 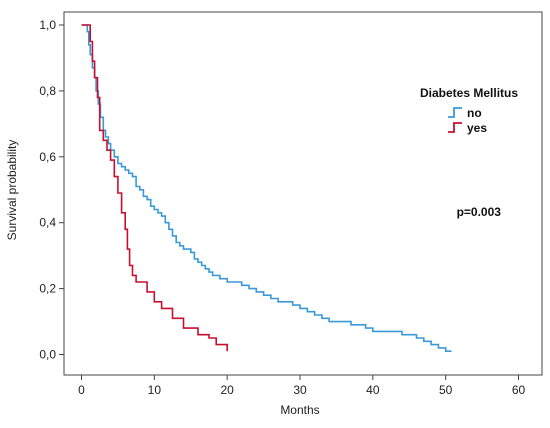 What do you see at coordinates (465, 113) in the screenshot?
I see `legend-entry-no: no` at bounding box center [465, 113].